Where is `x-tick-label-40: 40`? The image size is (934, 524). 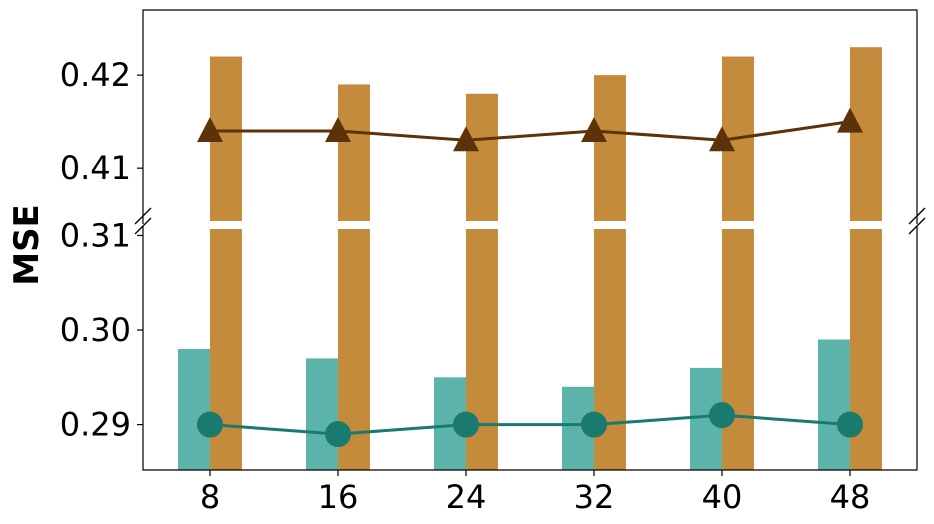
x-tick-label-40: 40 is located at coordinates (722, 497).